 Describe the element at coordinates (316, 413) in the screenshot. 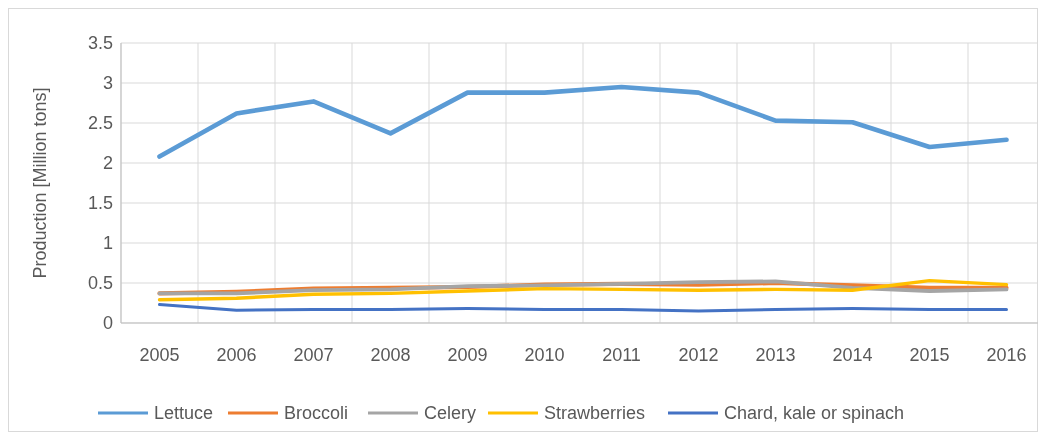

I see `legend-label: Broccoli` at that location.